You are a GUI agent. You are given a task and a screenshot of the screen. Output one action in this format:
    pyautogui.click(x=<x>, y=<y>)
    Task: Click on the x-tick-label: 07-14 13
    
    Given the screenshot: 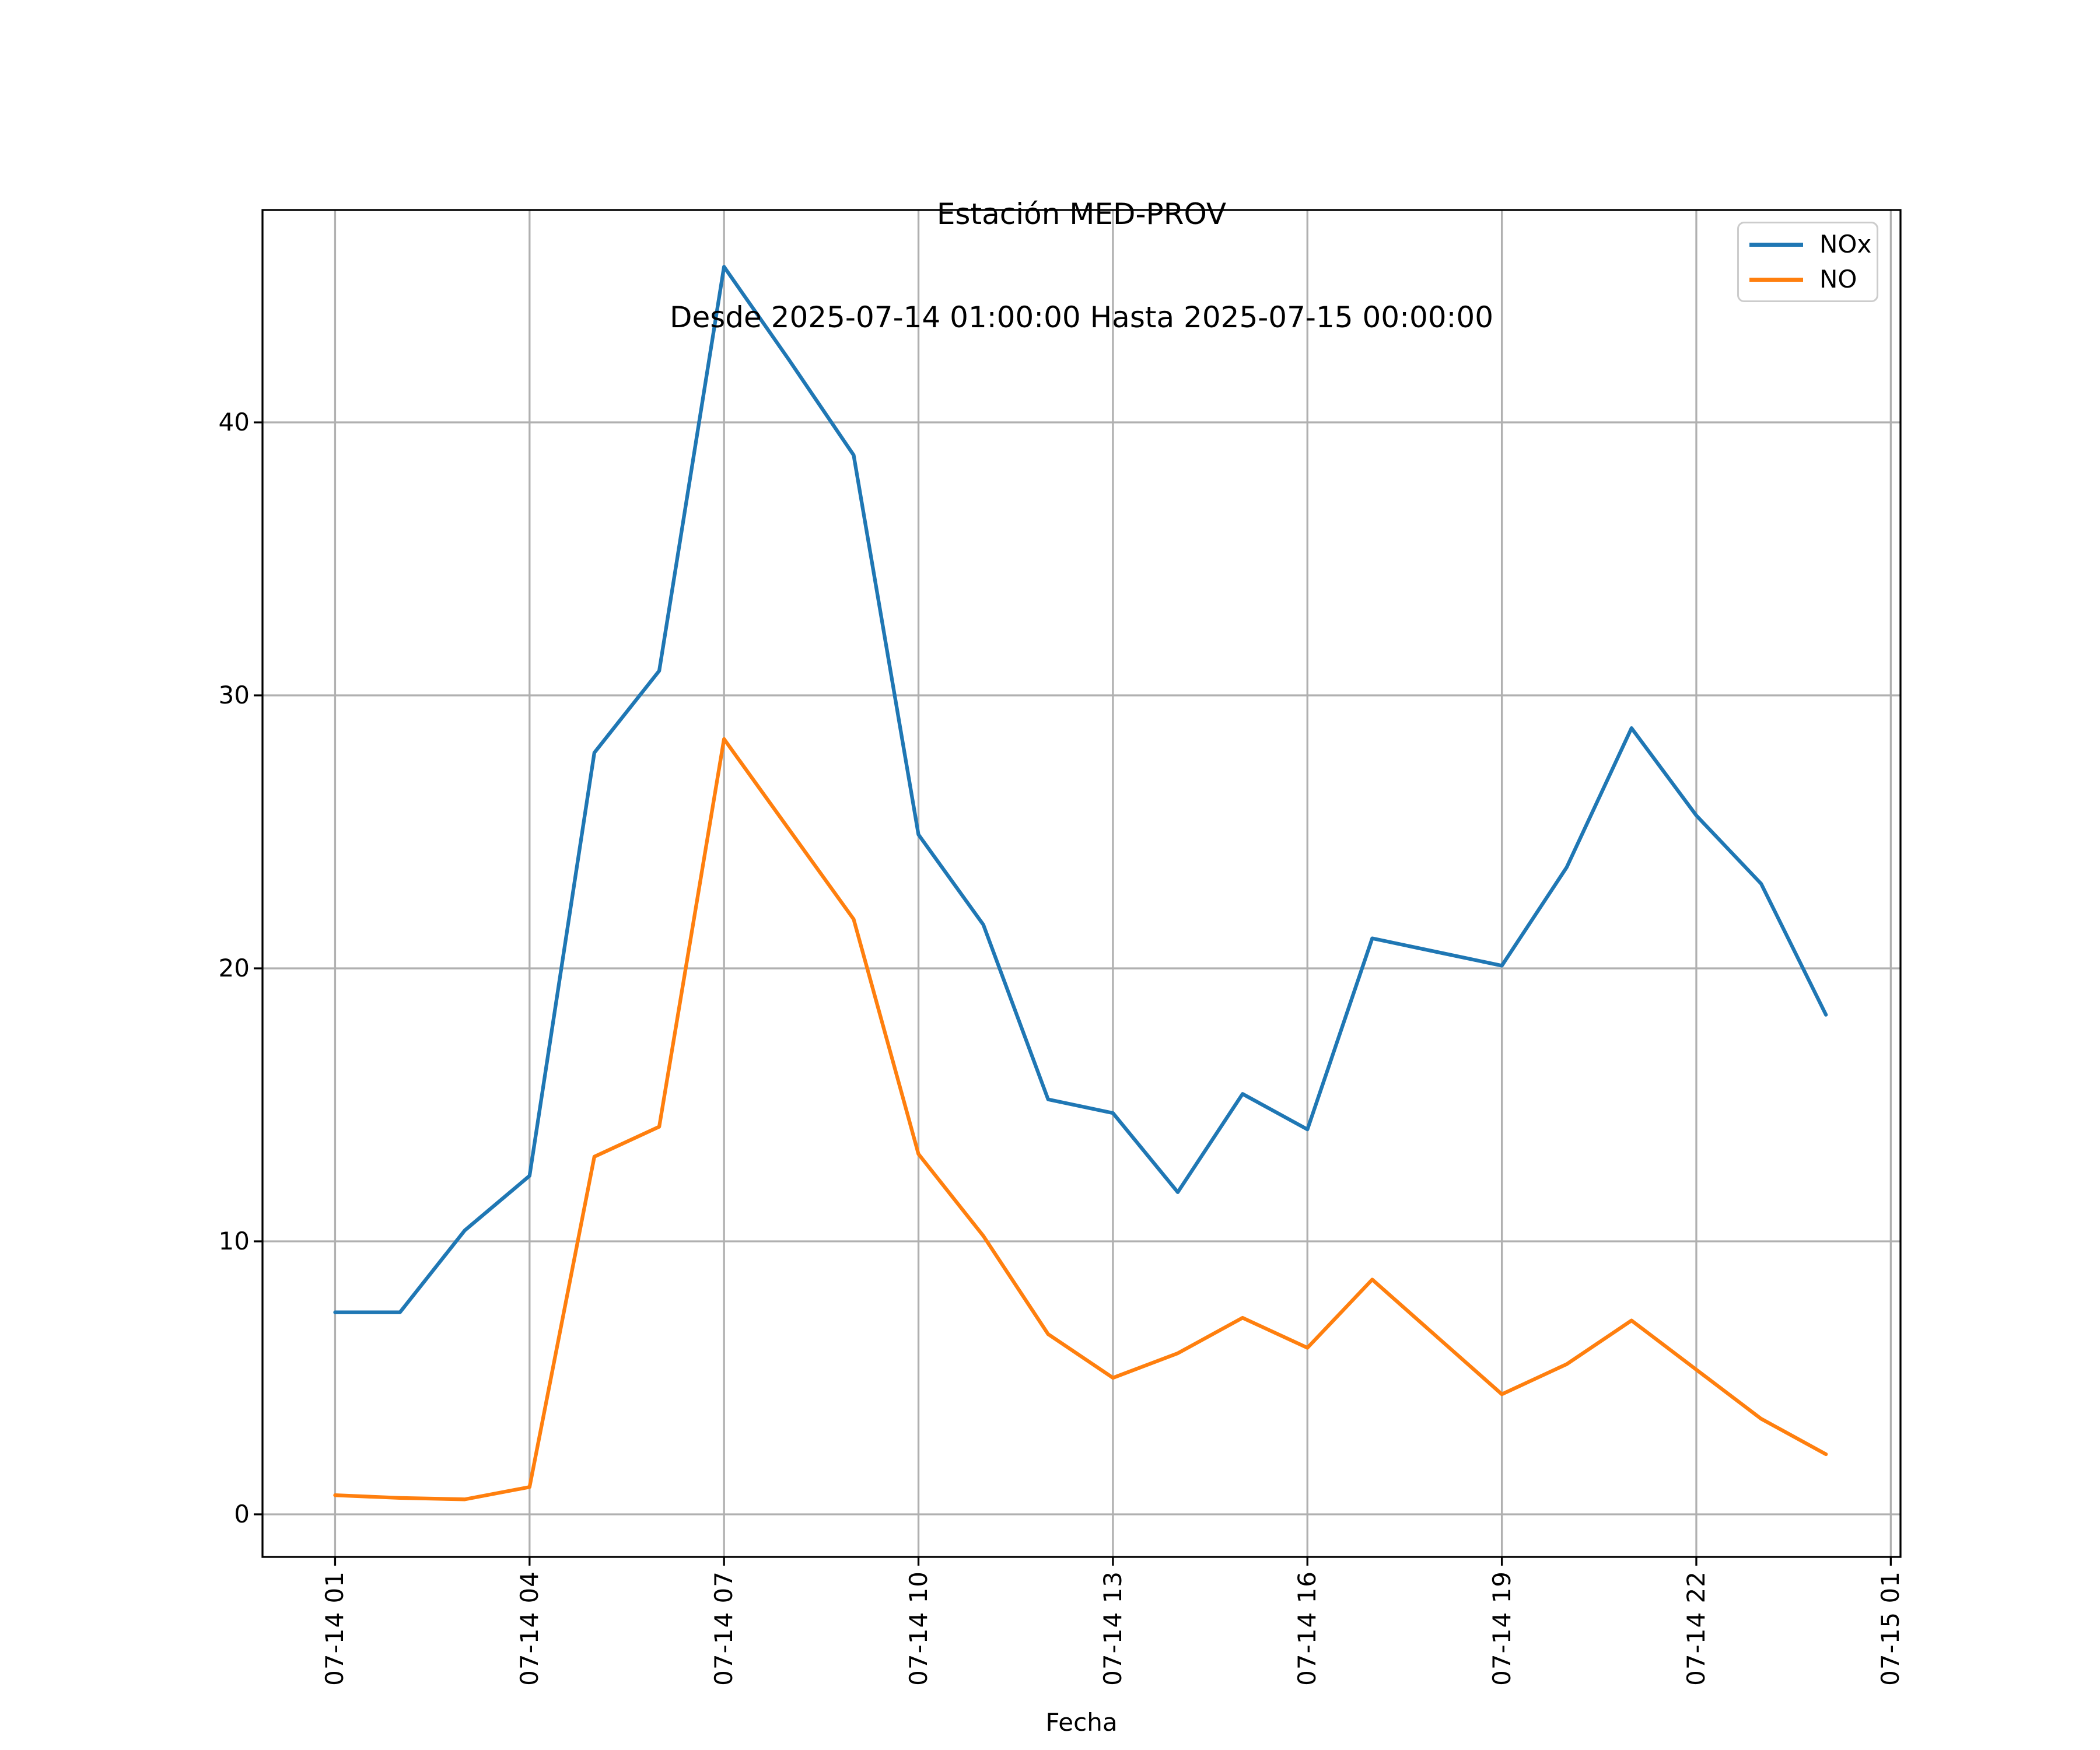 What is the action you would take?
    pyautogui.click(x=1112, y=1629)
    